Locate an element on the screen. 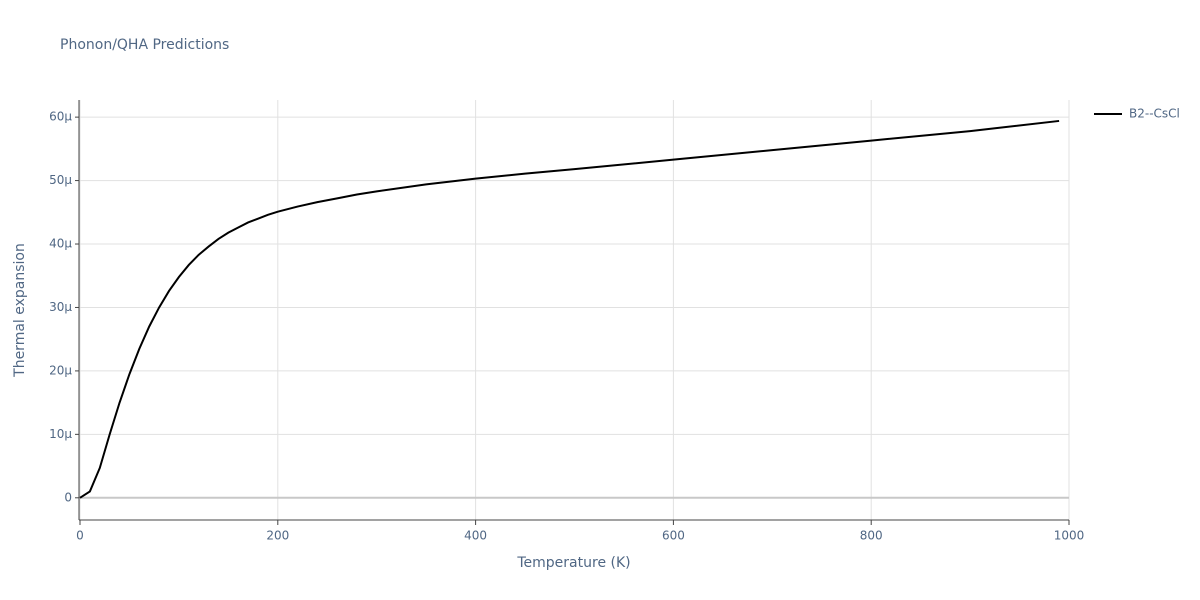 The image size is (1200, 600). y-tick-label: 20µ is located at coordinates (60, 370).